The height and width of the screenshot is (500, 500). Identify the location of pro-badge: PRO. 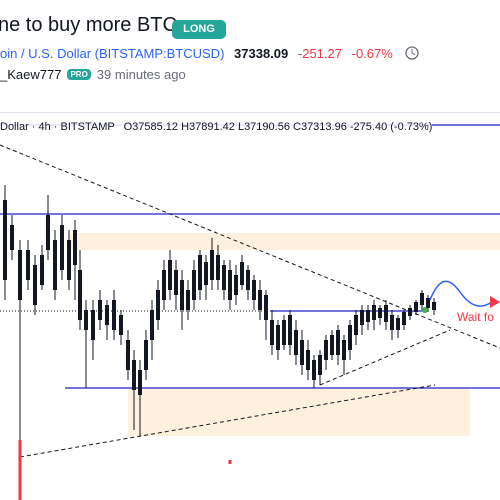
(79, 74).